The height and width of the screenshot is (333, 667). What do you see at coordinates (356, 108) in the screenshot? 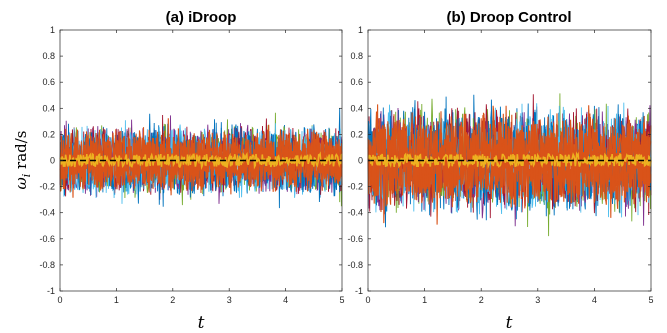
I see `y-tick-label-b-7: 0.4` at bounding box center [356, 108].